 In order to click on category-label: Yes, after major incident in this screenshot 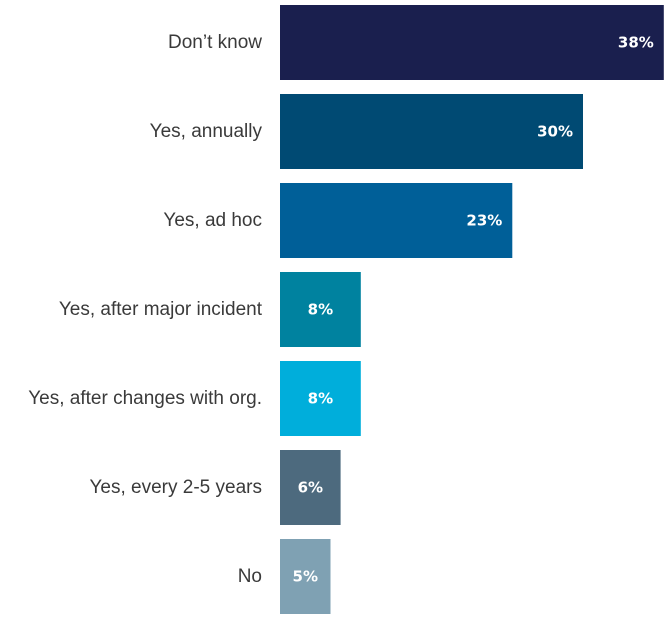, I will do `click(161, 309)`.